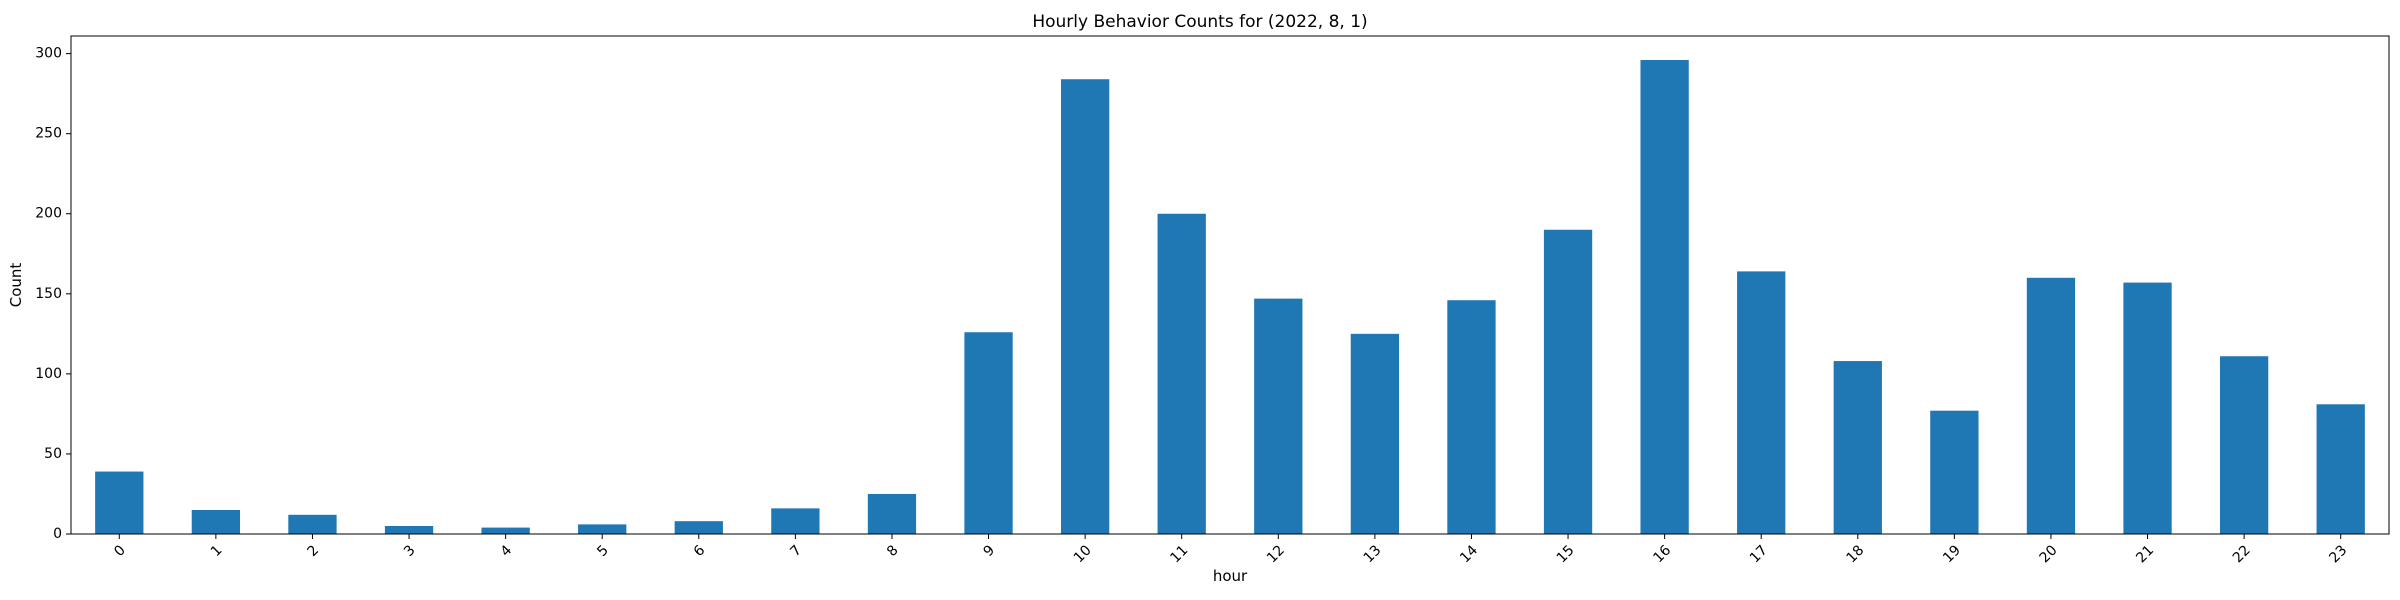 The image size is (2400, 600). I want to click on x-tick-label: 18, so click(1856, 554).